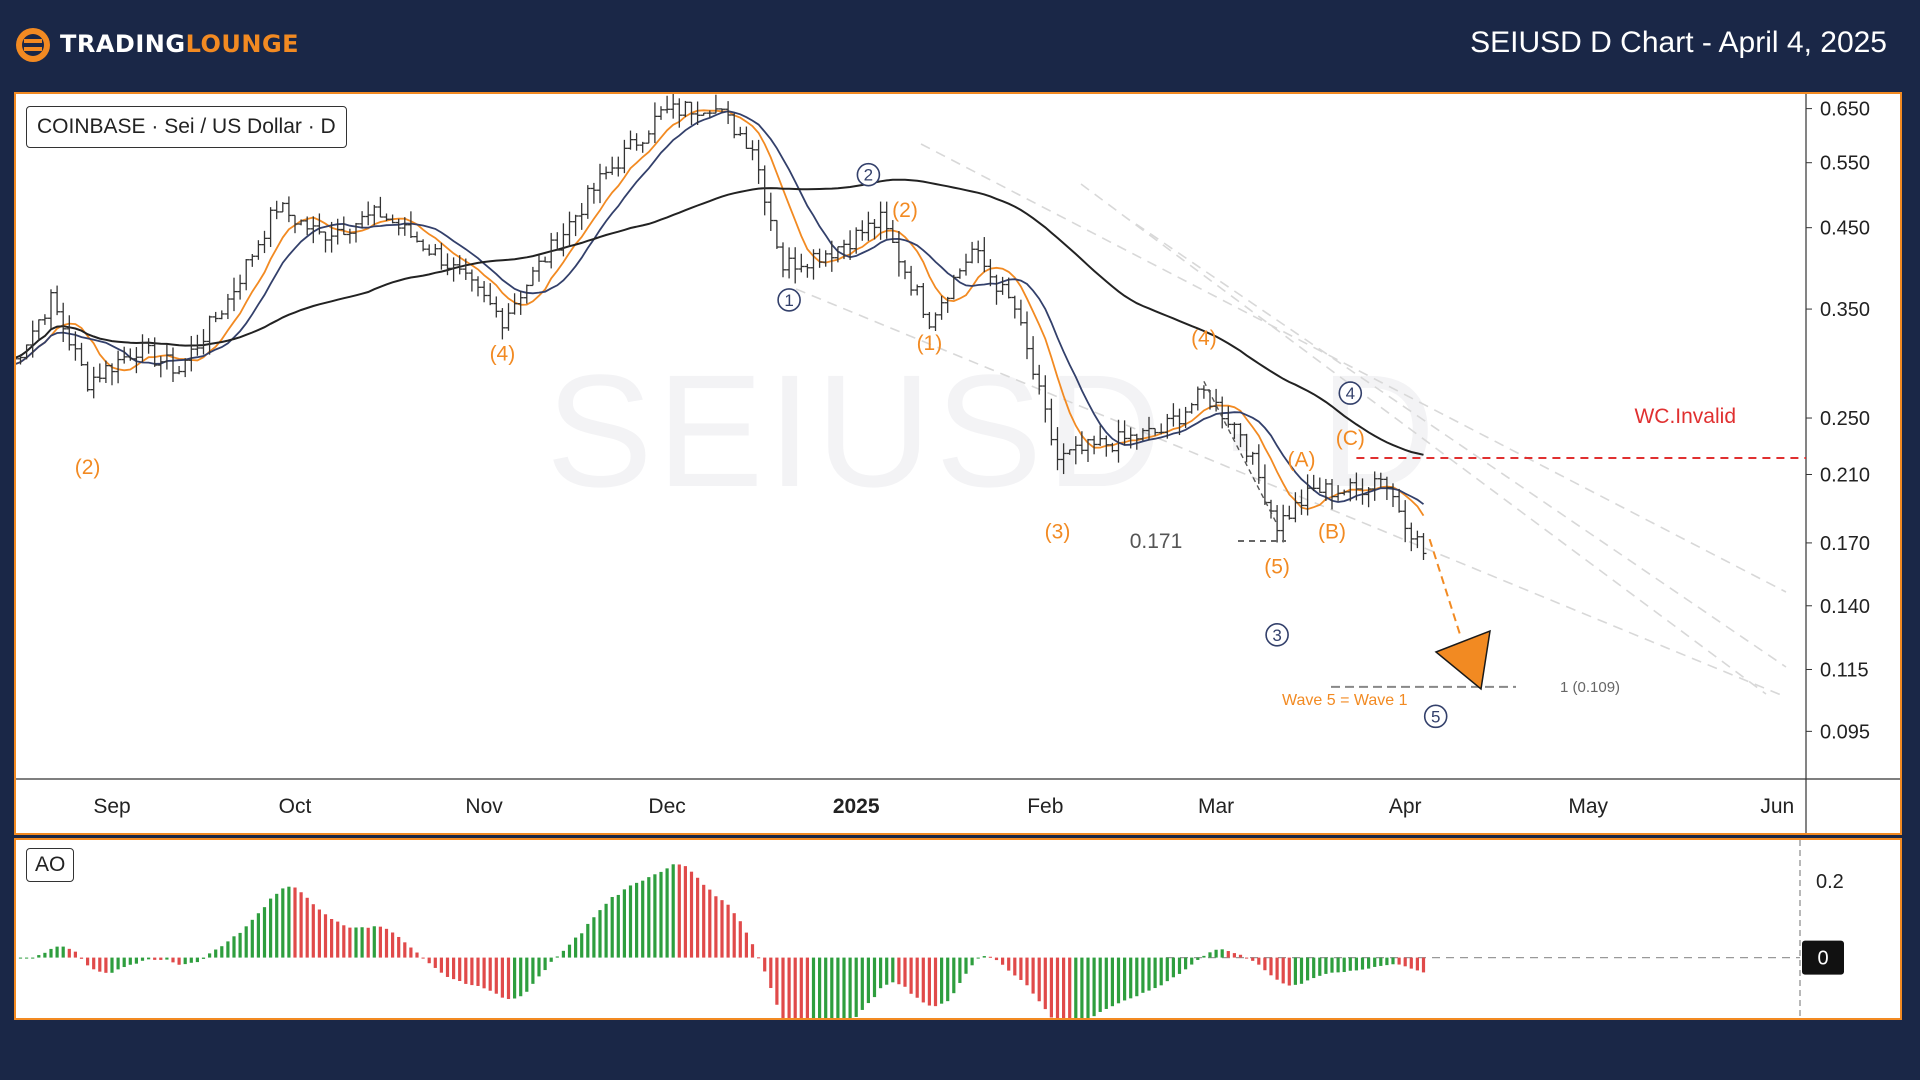 The height and width of the screenshot is (1080, 1920). Describe the element at coordinates (1845, 310) in the screenshot. I see `price-tick-label: 0.350` at that location.